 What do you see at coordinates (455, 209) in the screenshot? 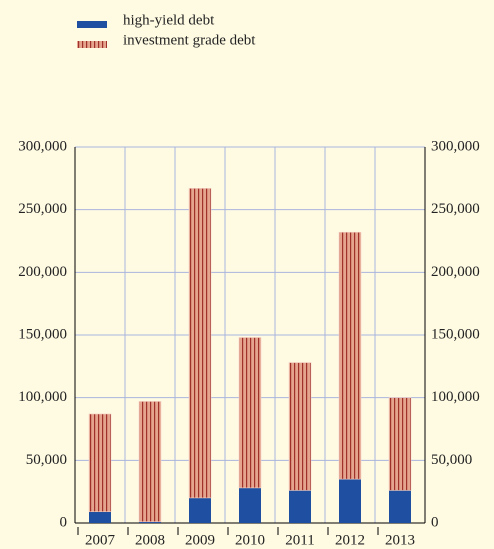
I see `y2-tick-label: 250,000` at bounding box center [455, 209].